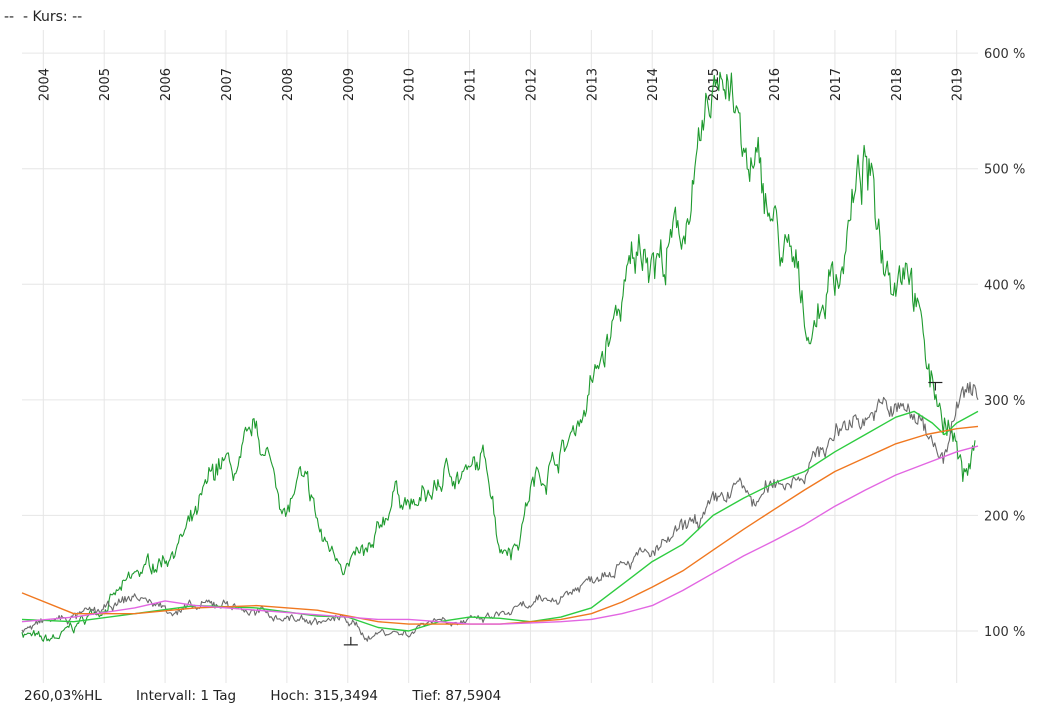 The height and width of the screenshot is (712, 1045). Describe the element at coordinates (1004, 632) in the screenshot. I see `y-tick-label: 100 %` at that location.